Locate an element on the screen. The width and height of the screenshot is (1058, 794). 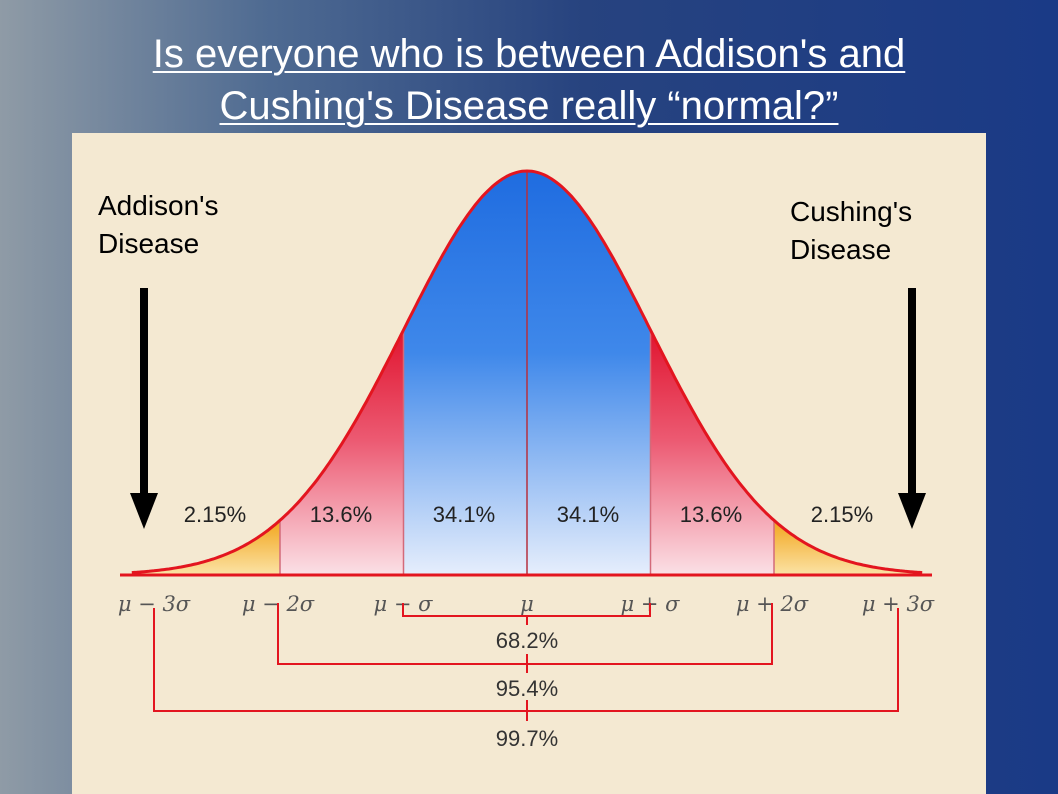
addisons-label-line-1: Addison's is located at coordinates (158, 205).